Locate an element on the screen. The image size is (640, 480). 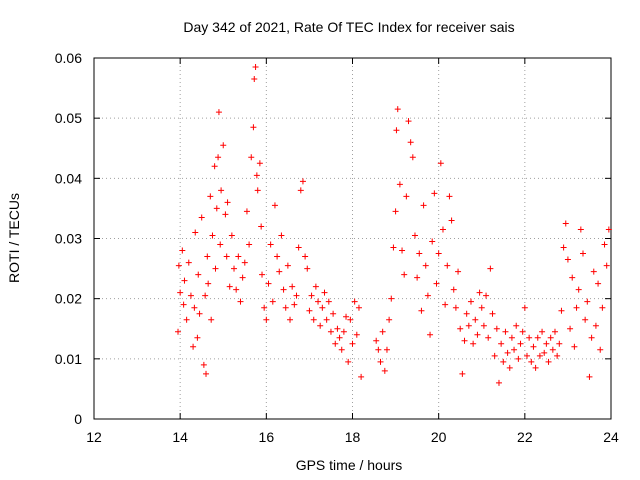
y-tick-label: 0.06 is located at coordinates (68, 58).